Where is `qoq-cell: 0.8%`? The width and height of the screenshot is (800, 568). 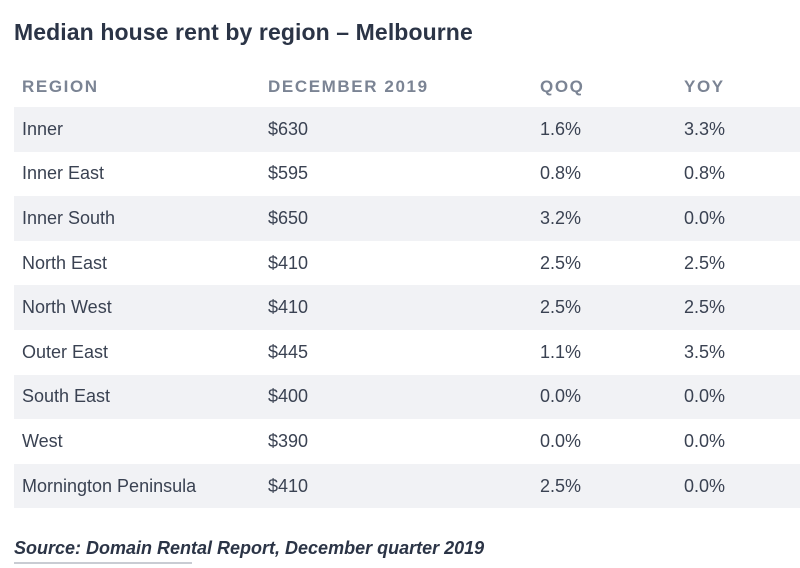 qoq-cell: 0.8% is located at coordinates (561, 173).